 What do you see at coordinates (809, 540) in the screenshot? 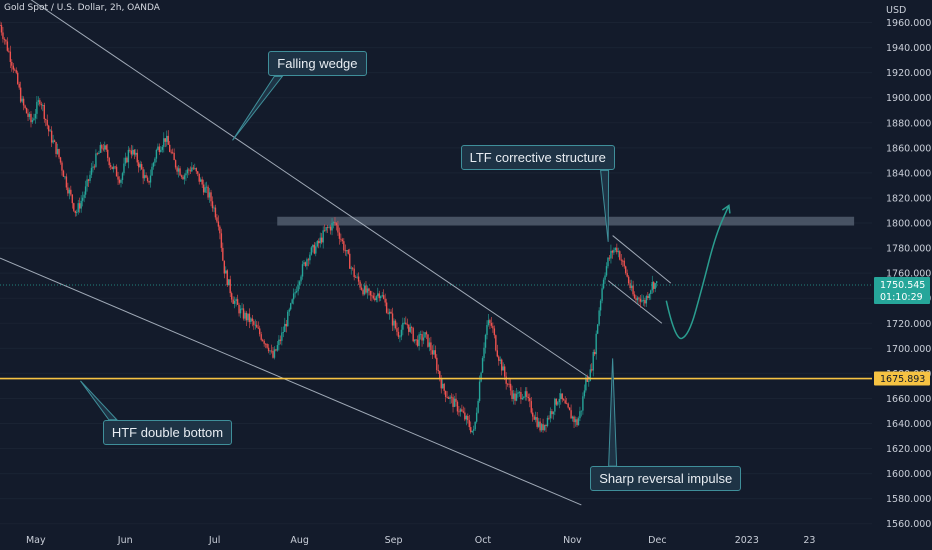
I see `time-tick-label: 23` at bounding box center [809, 540].